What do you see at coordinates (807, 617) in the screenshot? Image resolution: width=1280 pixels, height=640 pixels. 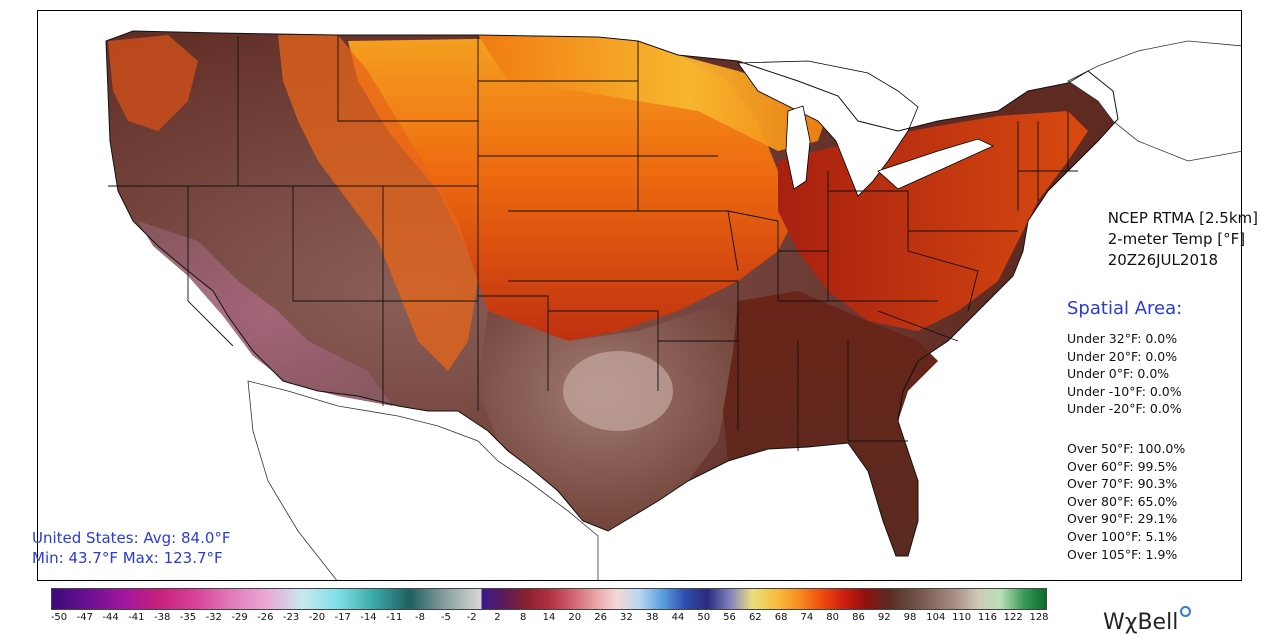 I see `colorbar-tick-label: 74` at bounding box center [807, 617].